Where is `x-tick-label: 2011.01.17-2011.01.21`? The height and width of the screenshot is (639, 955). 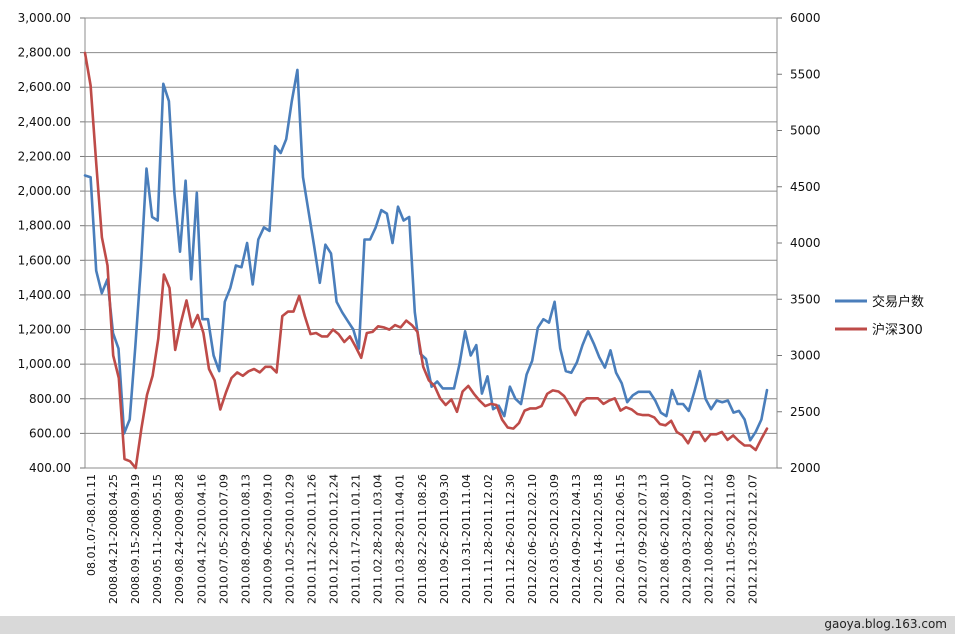 x-tick-label: 2011.01.17-2011.01.21 is located at coordinates (356, 539).